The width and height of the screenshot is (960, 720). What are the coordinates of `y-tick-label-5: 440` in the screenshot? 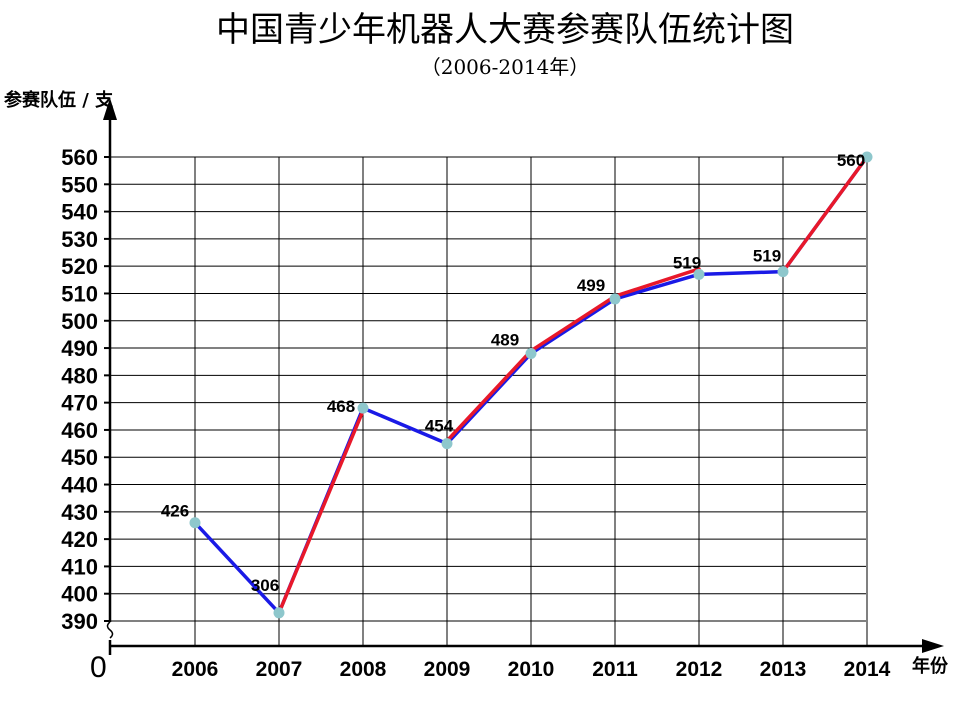 It's located at (79, 485).